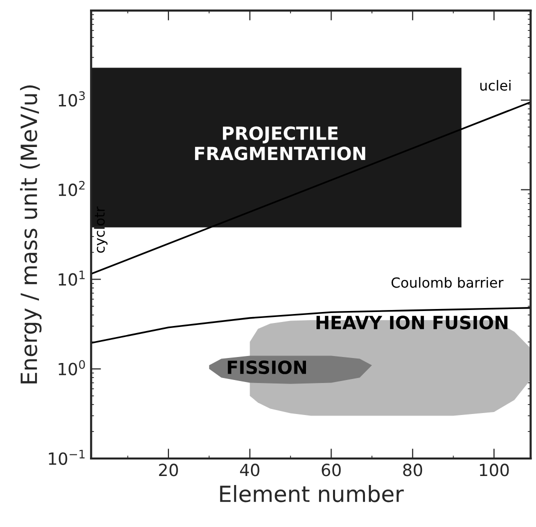 The image size is (536, 527). What do you see at coordinates (71, 99) in the screenshot?
I see `y-tick-label: 10$^{3}$` at bounding box center [71, 99].